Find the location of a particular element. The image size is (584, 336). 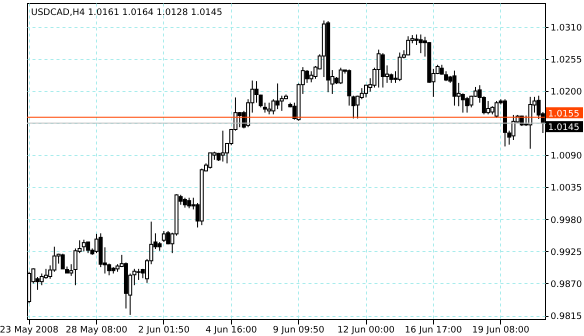

x-tick-label: 16 Jun 17:00 is located at coordinates (433, 331).